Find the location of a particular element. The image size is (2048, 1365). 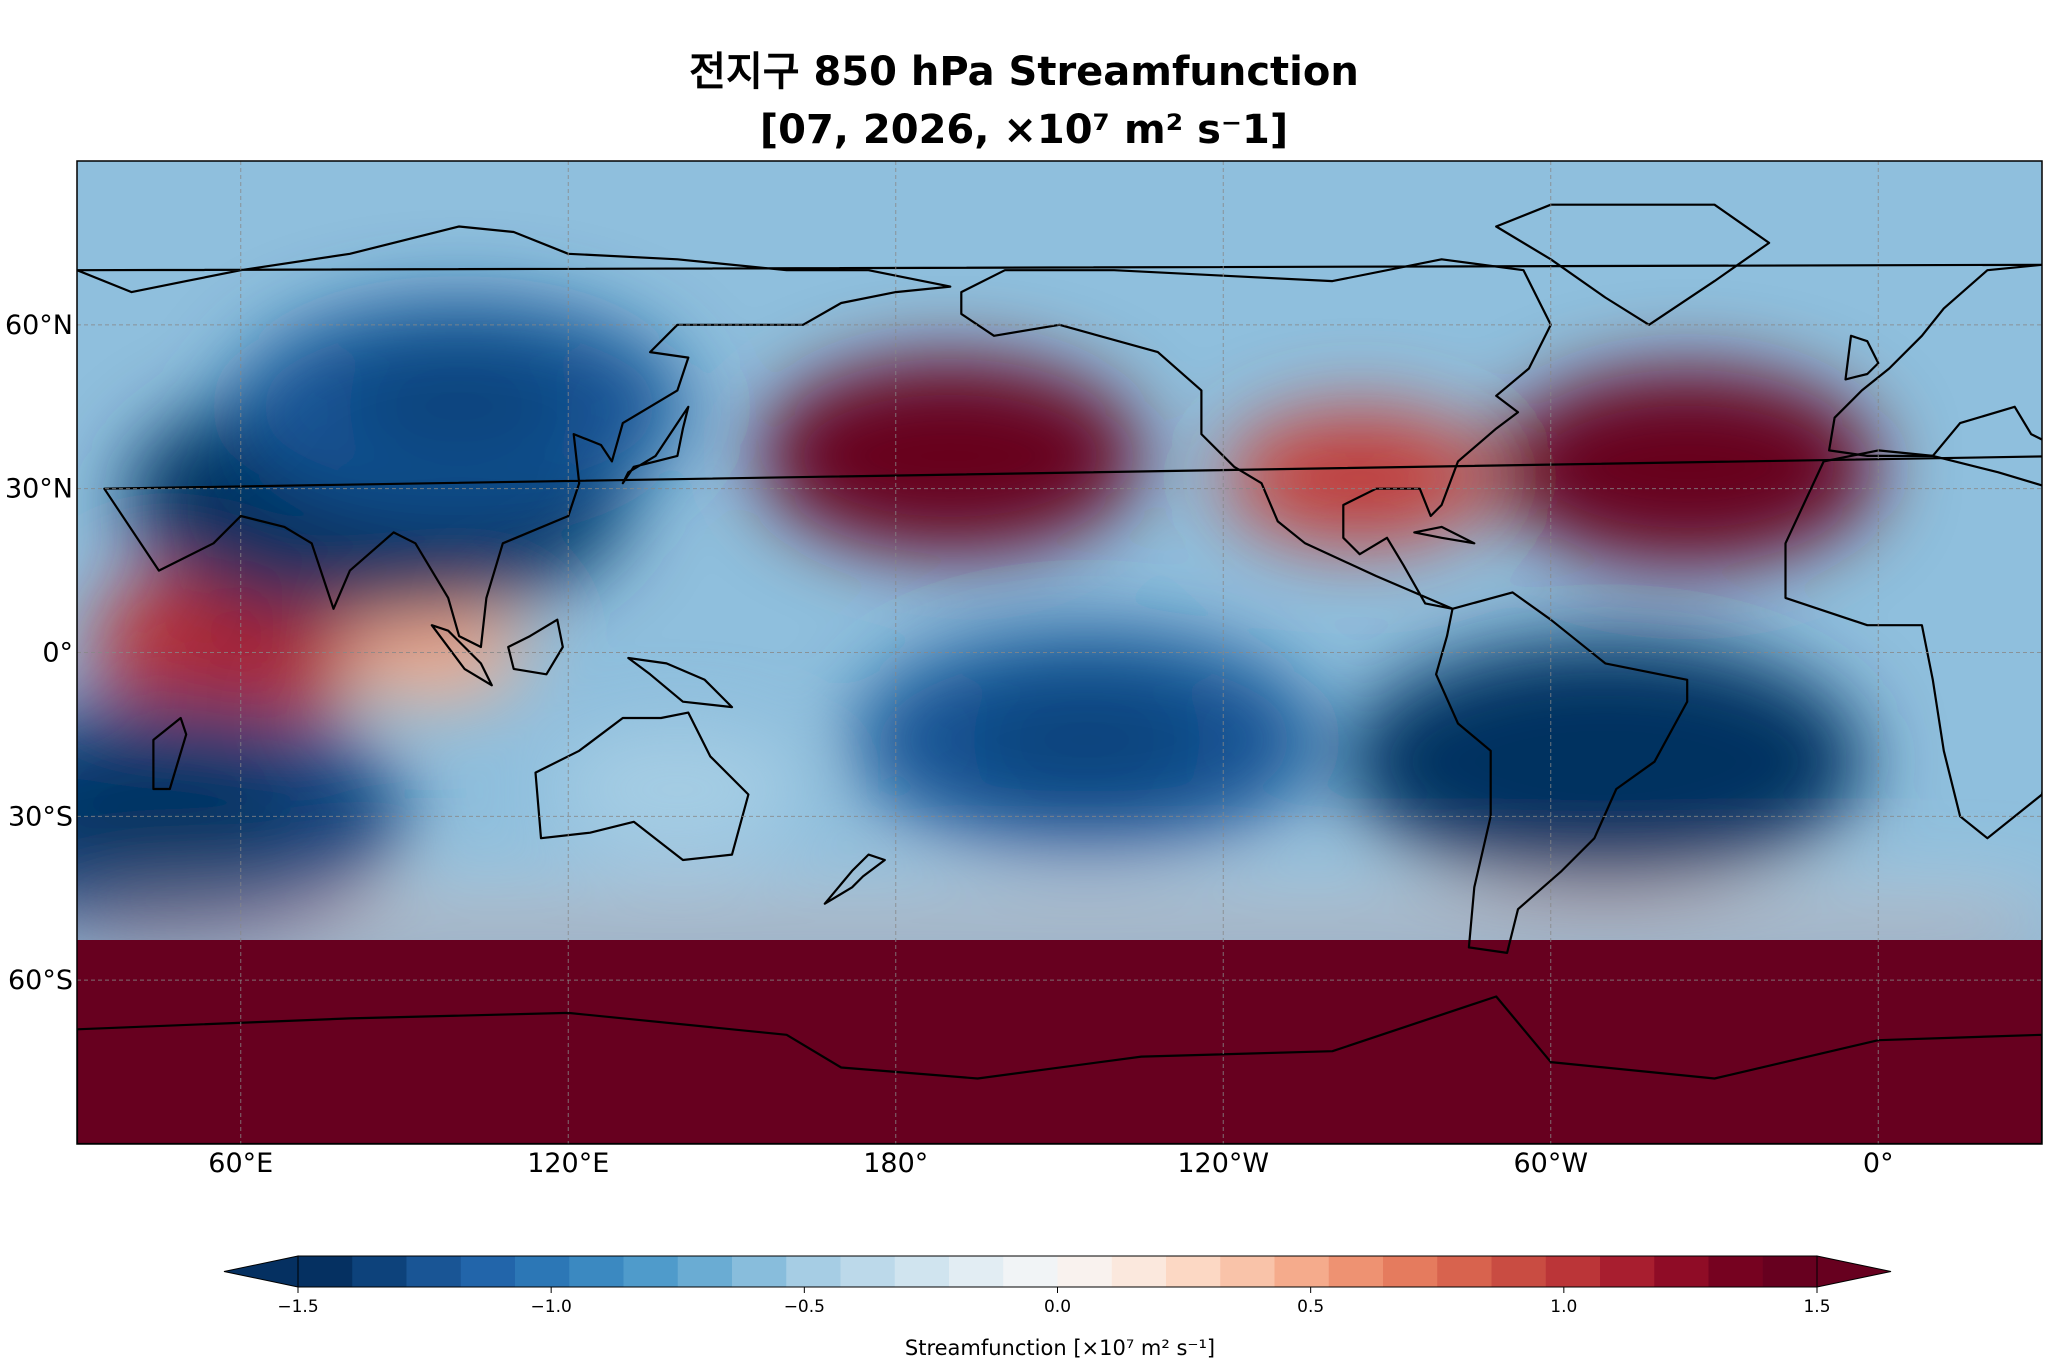

colorbar: −1.5 −1.0 −0.5 0.0 0.5 1.0 1.5 is located at coordinates (1057, 1286).